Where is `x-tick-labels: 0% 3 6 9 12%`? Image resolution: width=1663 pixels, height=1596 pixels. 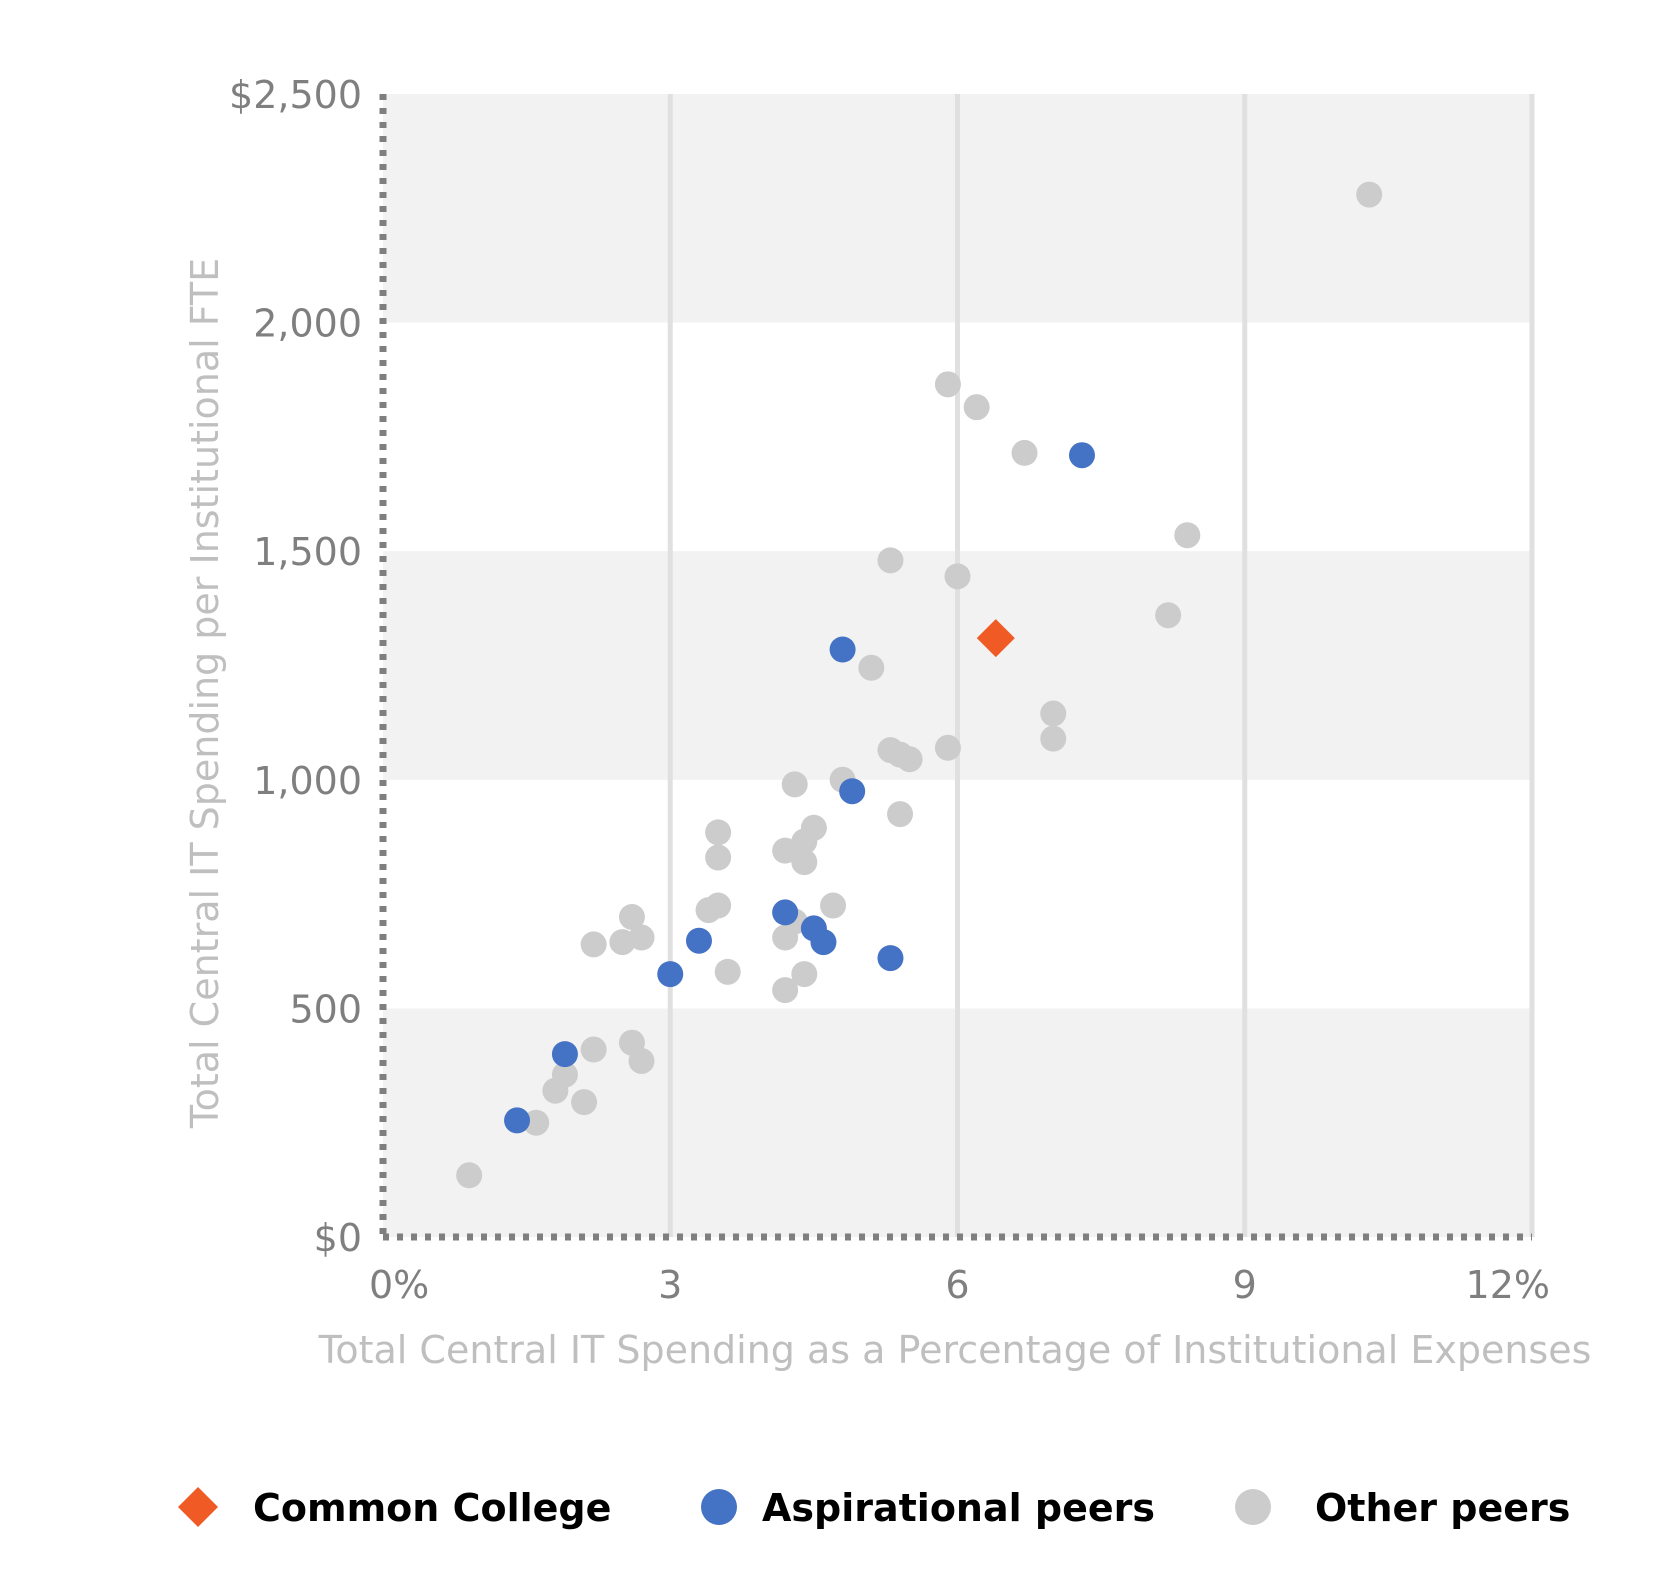 x-tick-labels: 0% 3 6 9 12% is located at coordinates (959, 1285).